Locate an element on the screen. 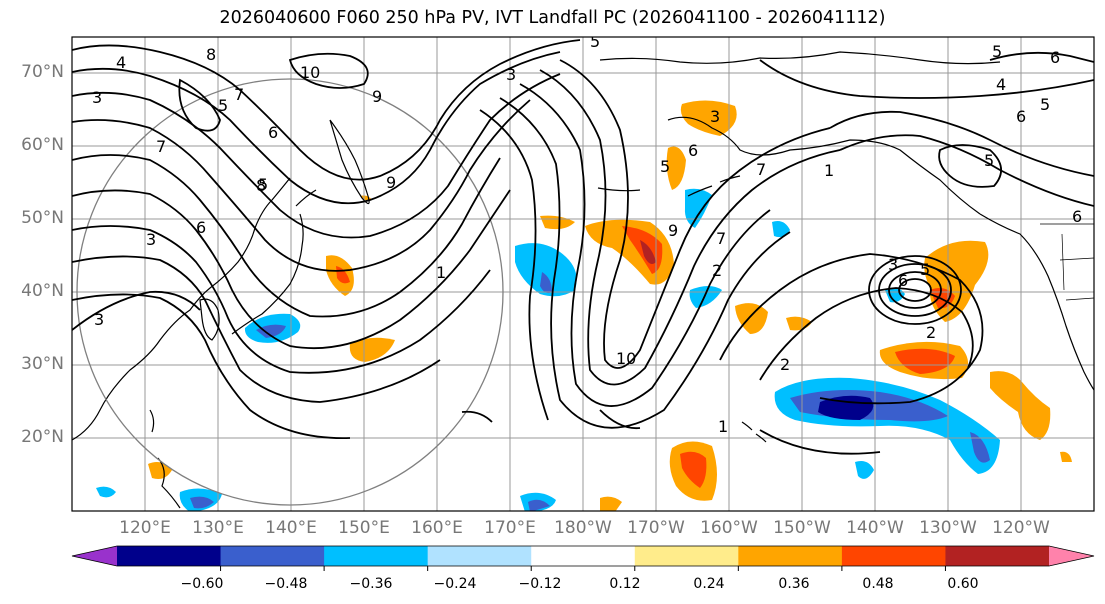 This screenshot has width=1105, height=604. lat-label-50n: 50°N is located at coordinates (42, 218).